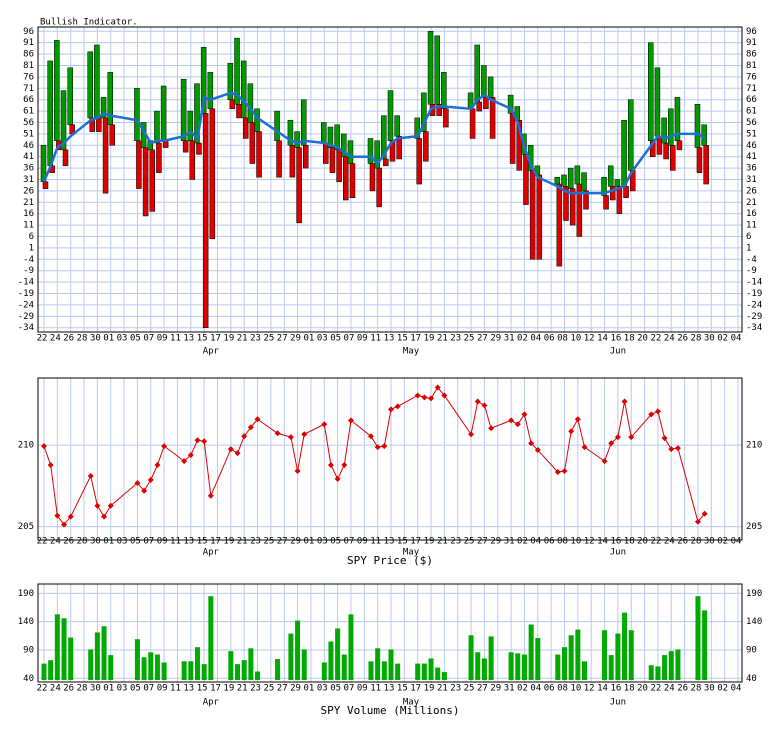  Describe the element at coordinates (28, 100) in the screenshot. I see `y-tick-label: 66` at that location.